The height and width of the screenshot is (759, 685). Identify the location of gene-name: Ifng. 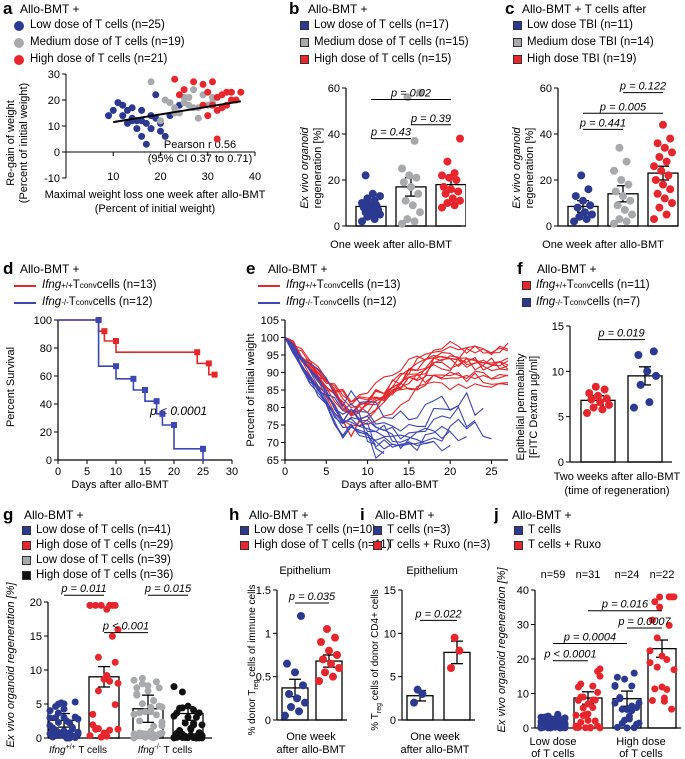
(296, 285).